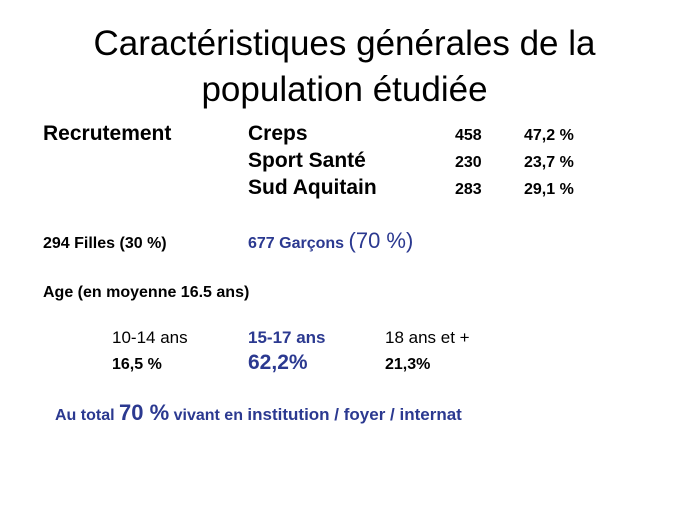  What do you see at coordinates (150, 337) in the screenshot?
I see `age-range: 10-14 ans` at bounding box center [150, 337].